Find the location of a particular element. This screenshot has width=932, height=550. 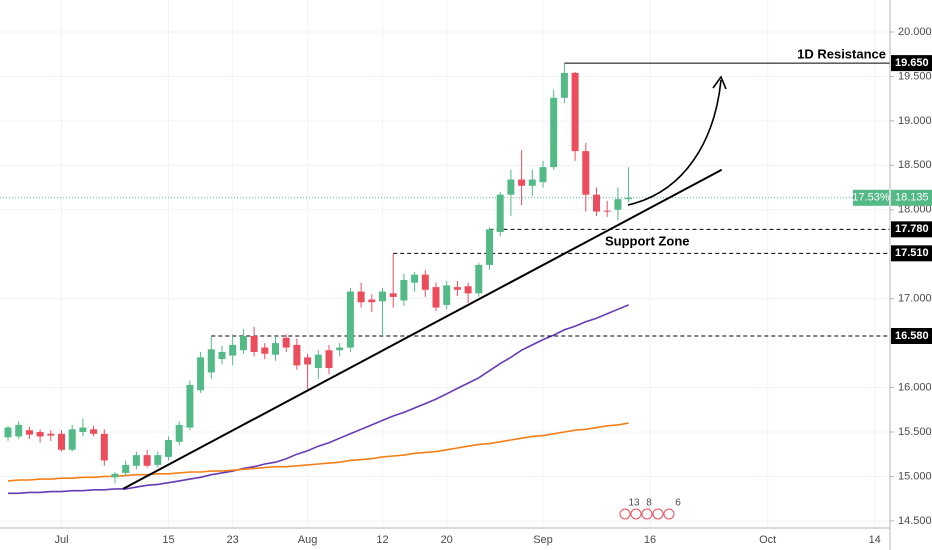

moving-average is located at coordinates (318, 452).